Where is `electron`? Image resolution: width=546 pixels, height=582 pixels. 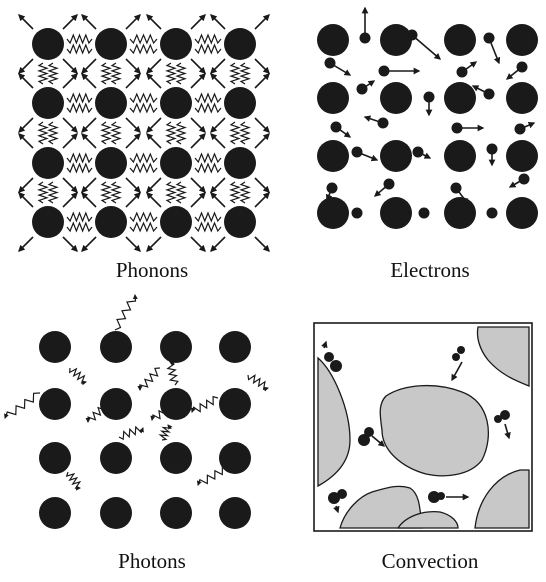 electron is located at coordinates (357, 213).